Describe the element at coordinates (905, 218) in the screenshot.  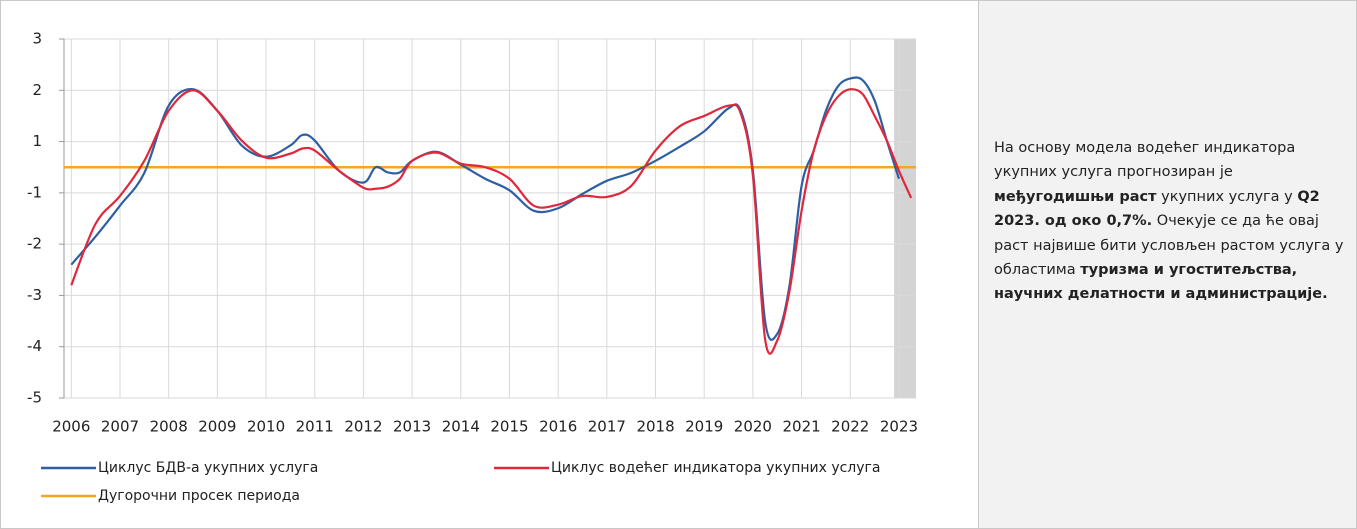
I see `forecast-shade` at that location.